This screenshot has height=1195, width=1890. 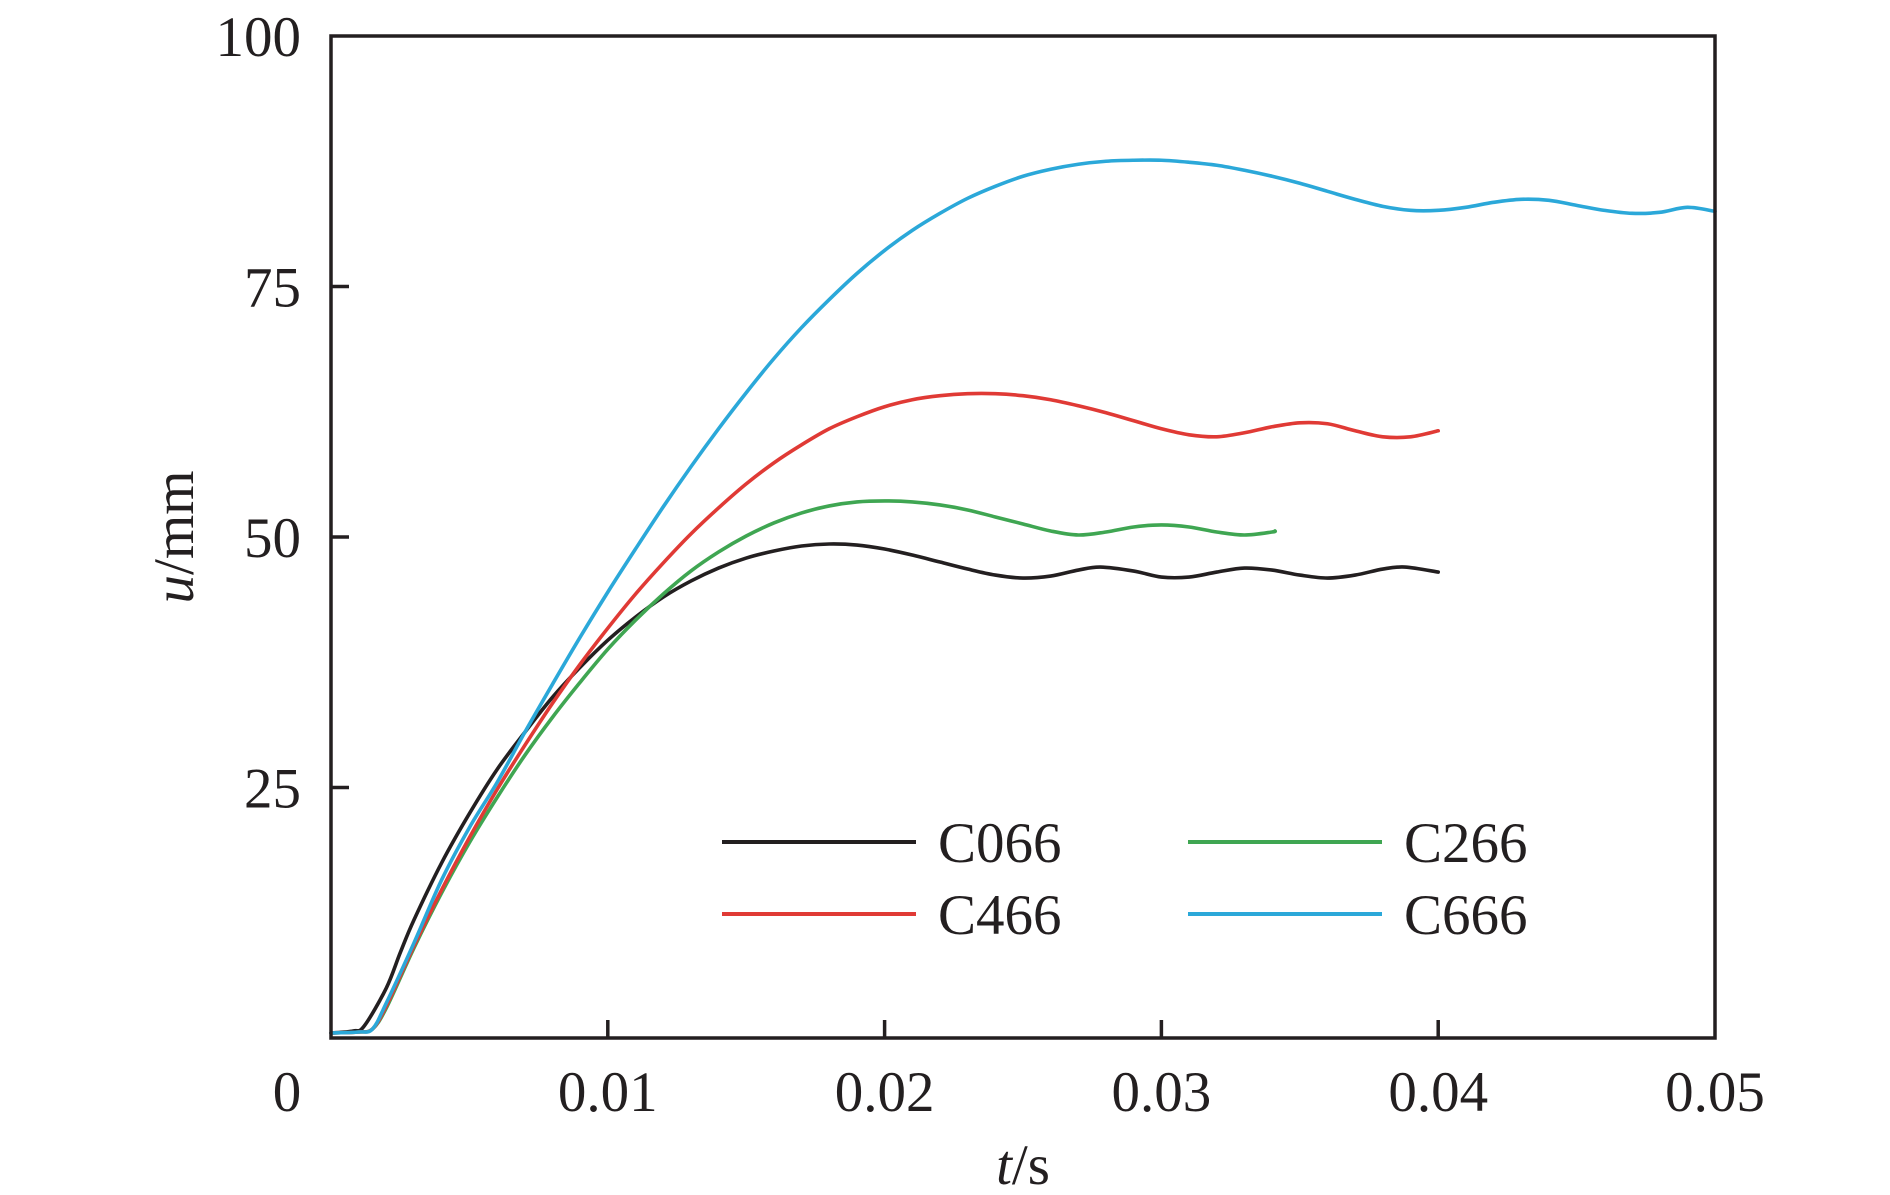 What do you see at coordinates (892, 843) in the screenshot?
I see `legend-item-c066: C066` at bounding box center [892, 843].